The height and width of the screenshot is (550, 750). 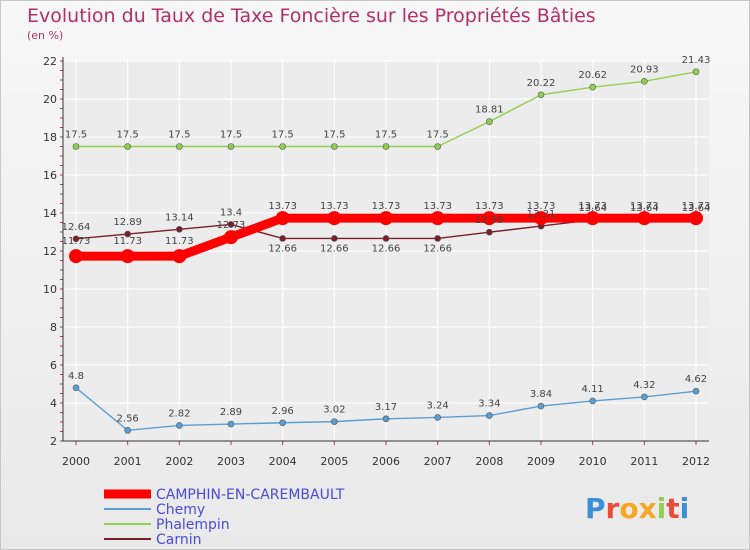 I want to click on y-tick-label: 18, so click(x=50, y=137).